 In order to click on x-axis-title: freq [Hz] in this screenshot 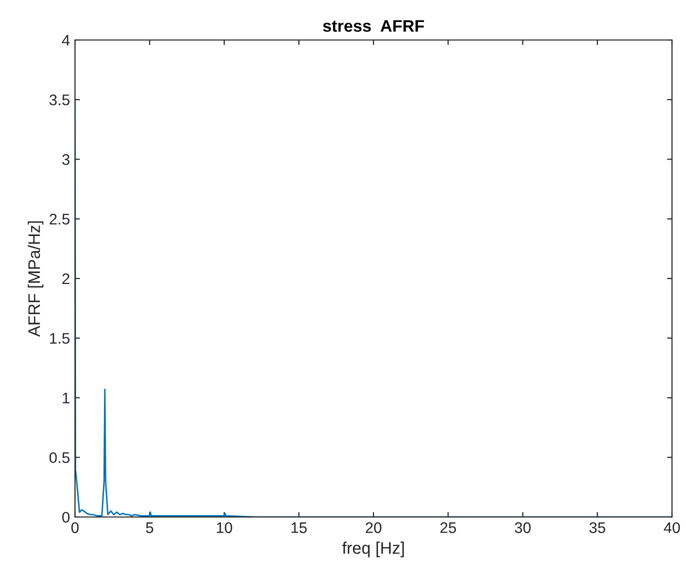, I will do `click(373, 550)`.